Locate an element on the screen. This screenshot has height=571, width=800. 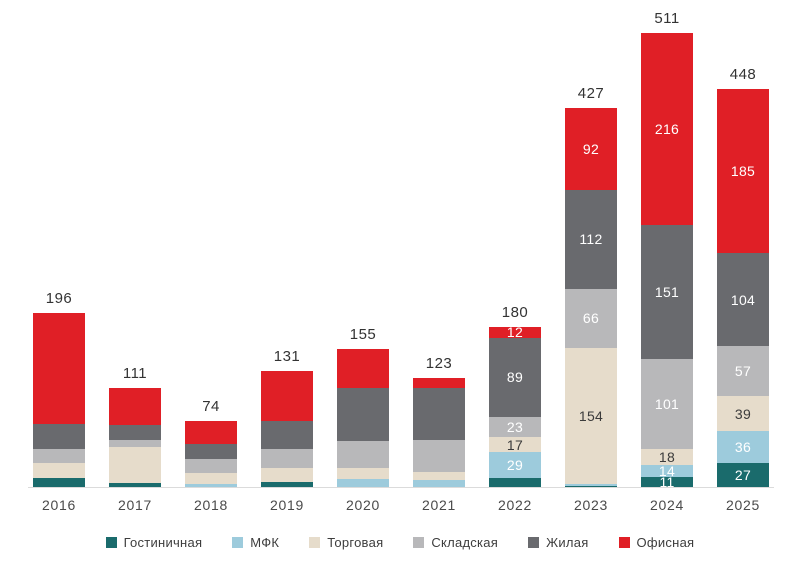
bar-segment-label: 36 is located at coordinates (743, 447).